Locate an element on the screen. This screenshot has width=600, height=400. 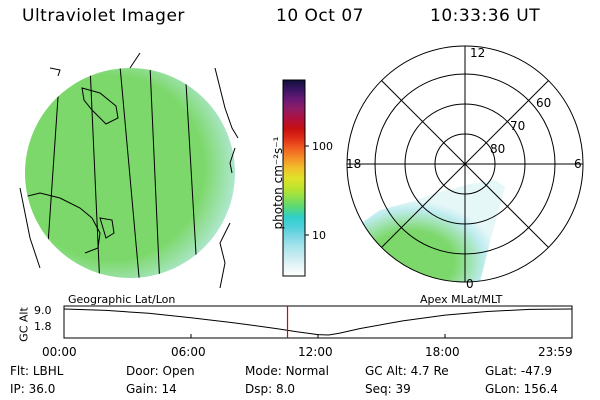
status-glat: GLat: -47.9 is located at coordinates (518, 371).